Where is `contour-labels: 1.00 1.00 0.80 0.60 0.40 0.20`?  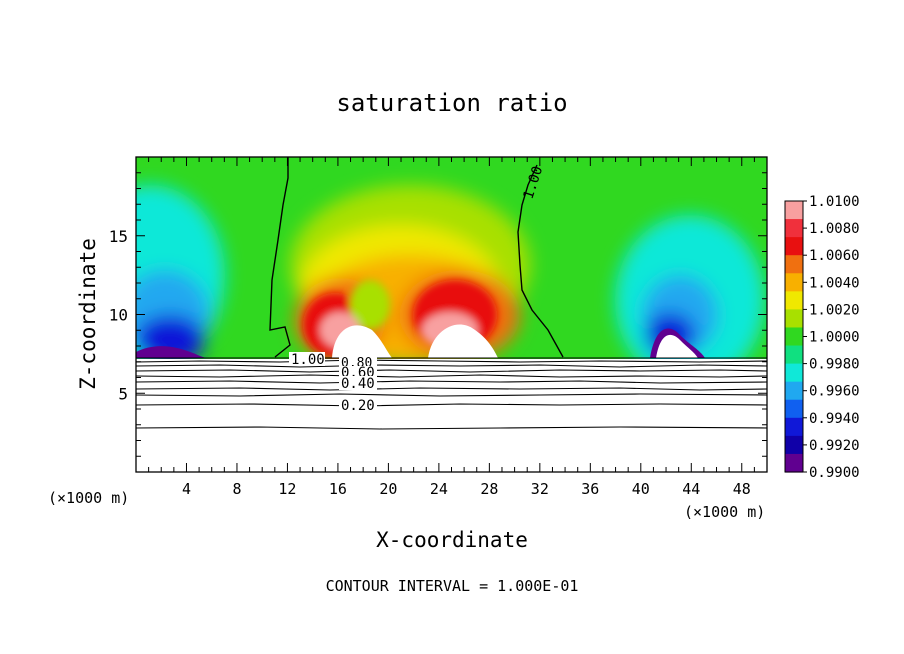 contour-labels: 1.00 1.00 0.80 0.60 0.40 0.20 is located at coordinates (417, 289).